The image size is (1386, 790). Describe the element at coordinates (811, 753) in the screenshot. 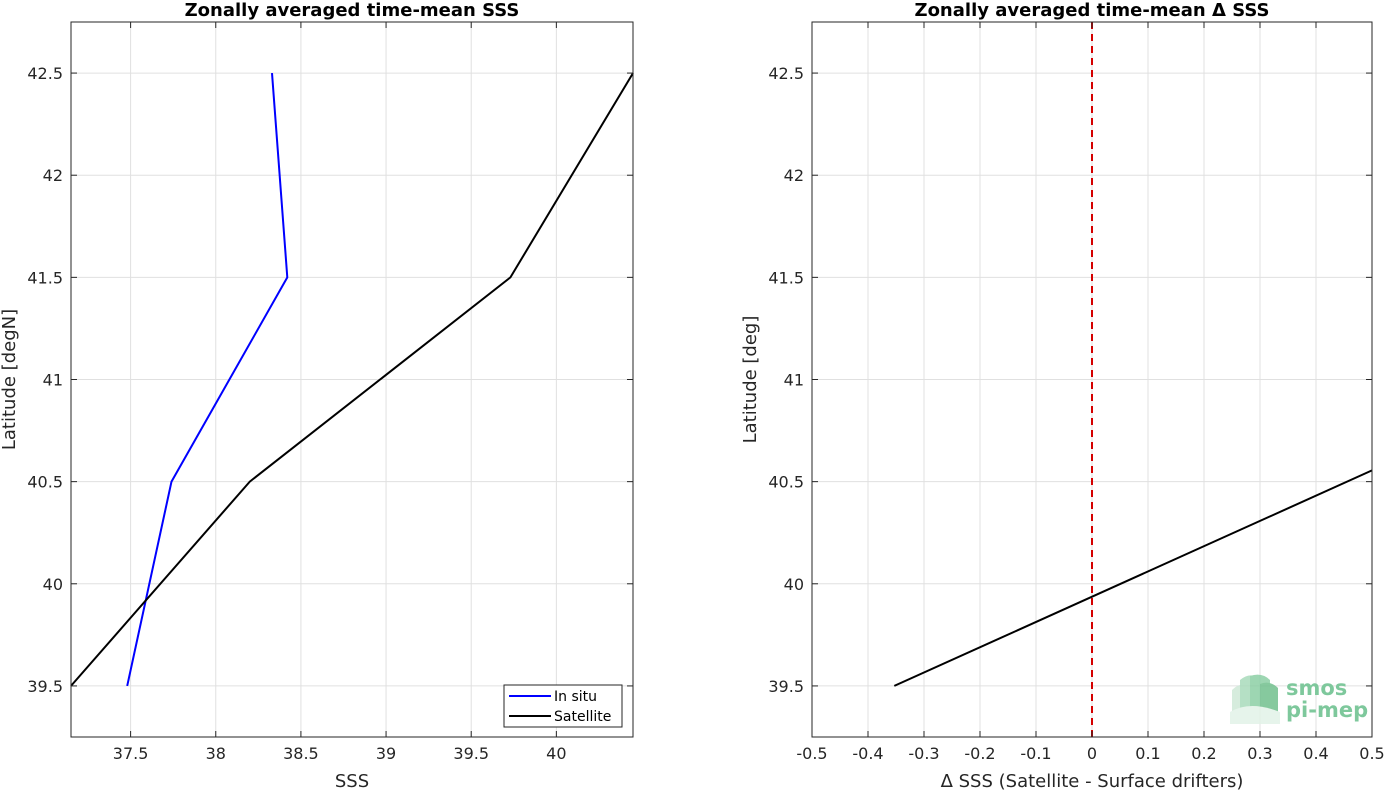

I see `x-tick-label: -0.5` at that location.